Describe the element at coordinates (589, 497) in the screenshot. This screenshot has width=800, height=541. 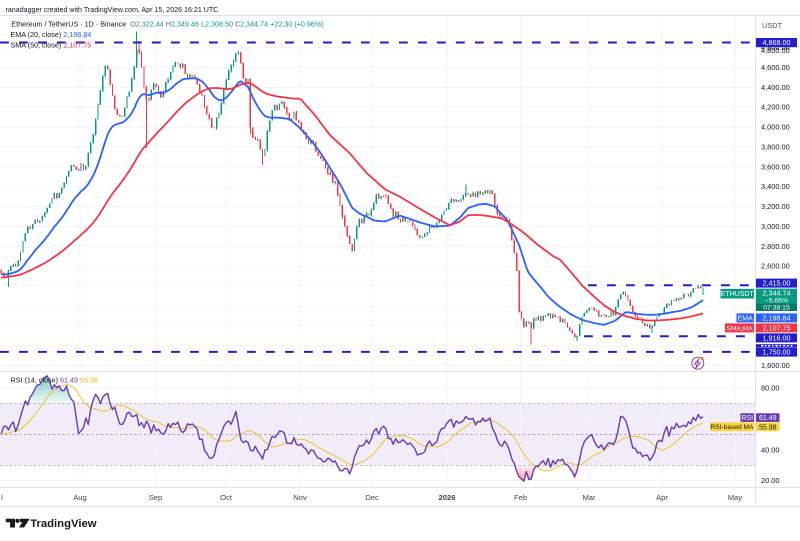
I see `svg-text: Mar` at that location.